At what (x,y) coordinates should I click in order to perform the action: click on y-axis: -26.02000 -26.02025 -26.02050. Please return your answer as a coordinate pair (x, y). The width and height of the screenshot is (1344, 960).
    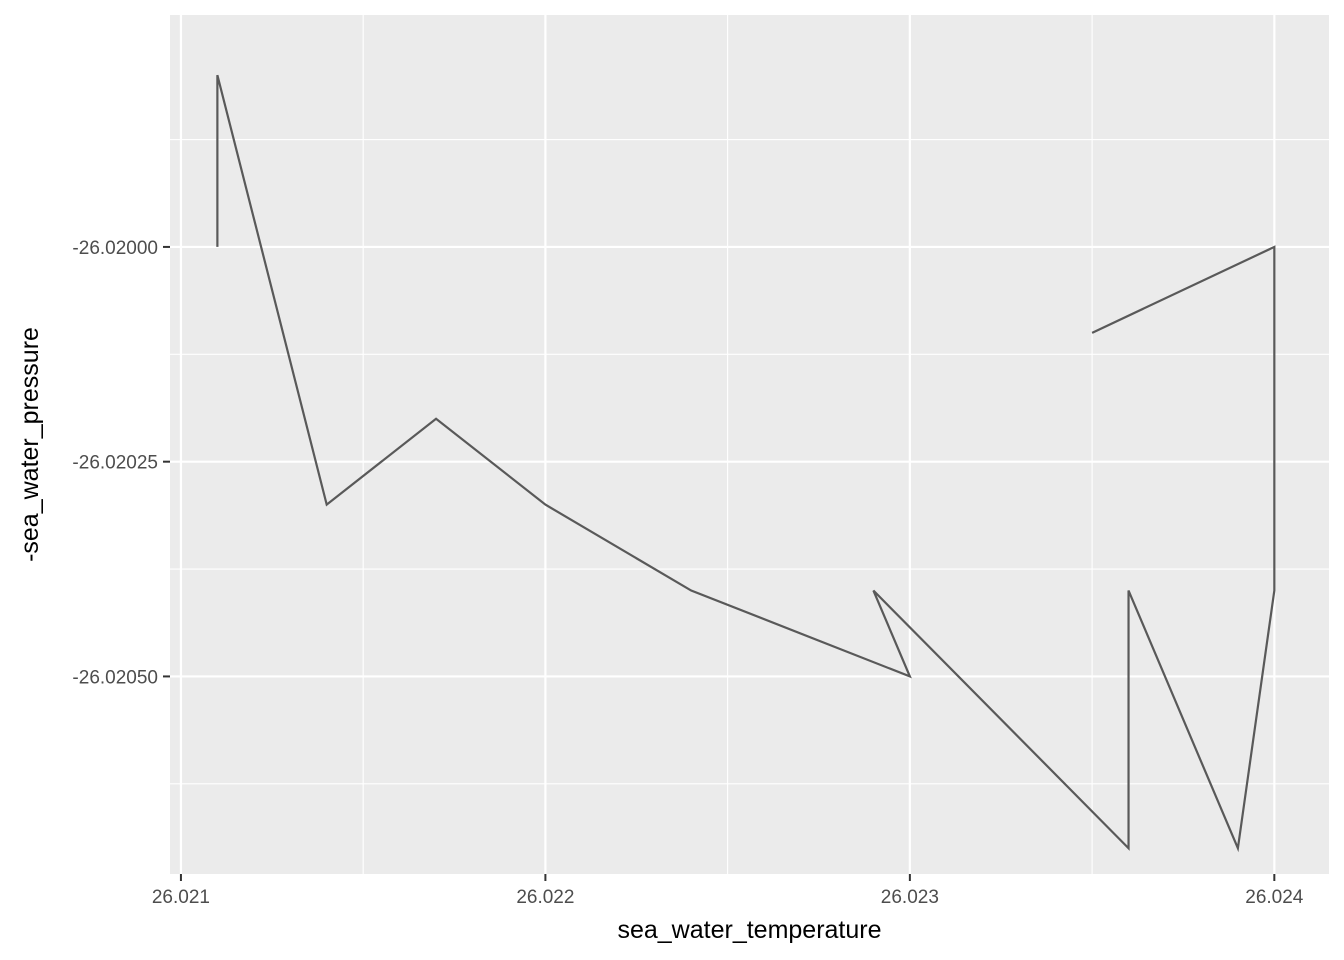
    Looking at the image, I should click on (121, 463).